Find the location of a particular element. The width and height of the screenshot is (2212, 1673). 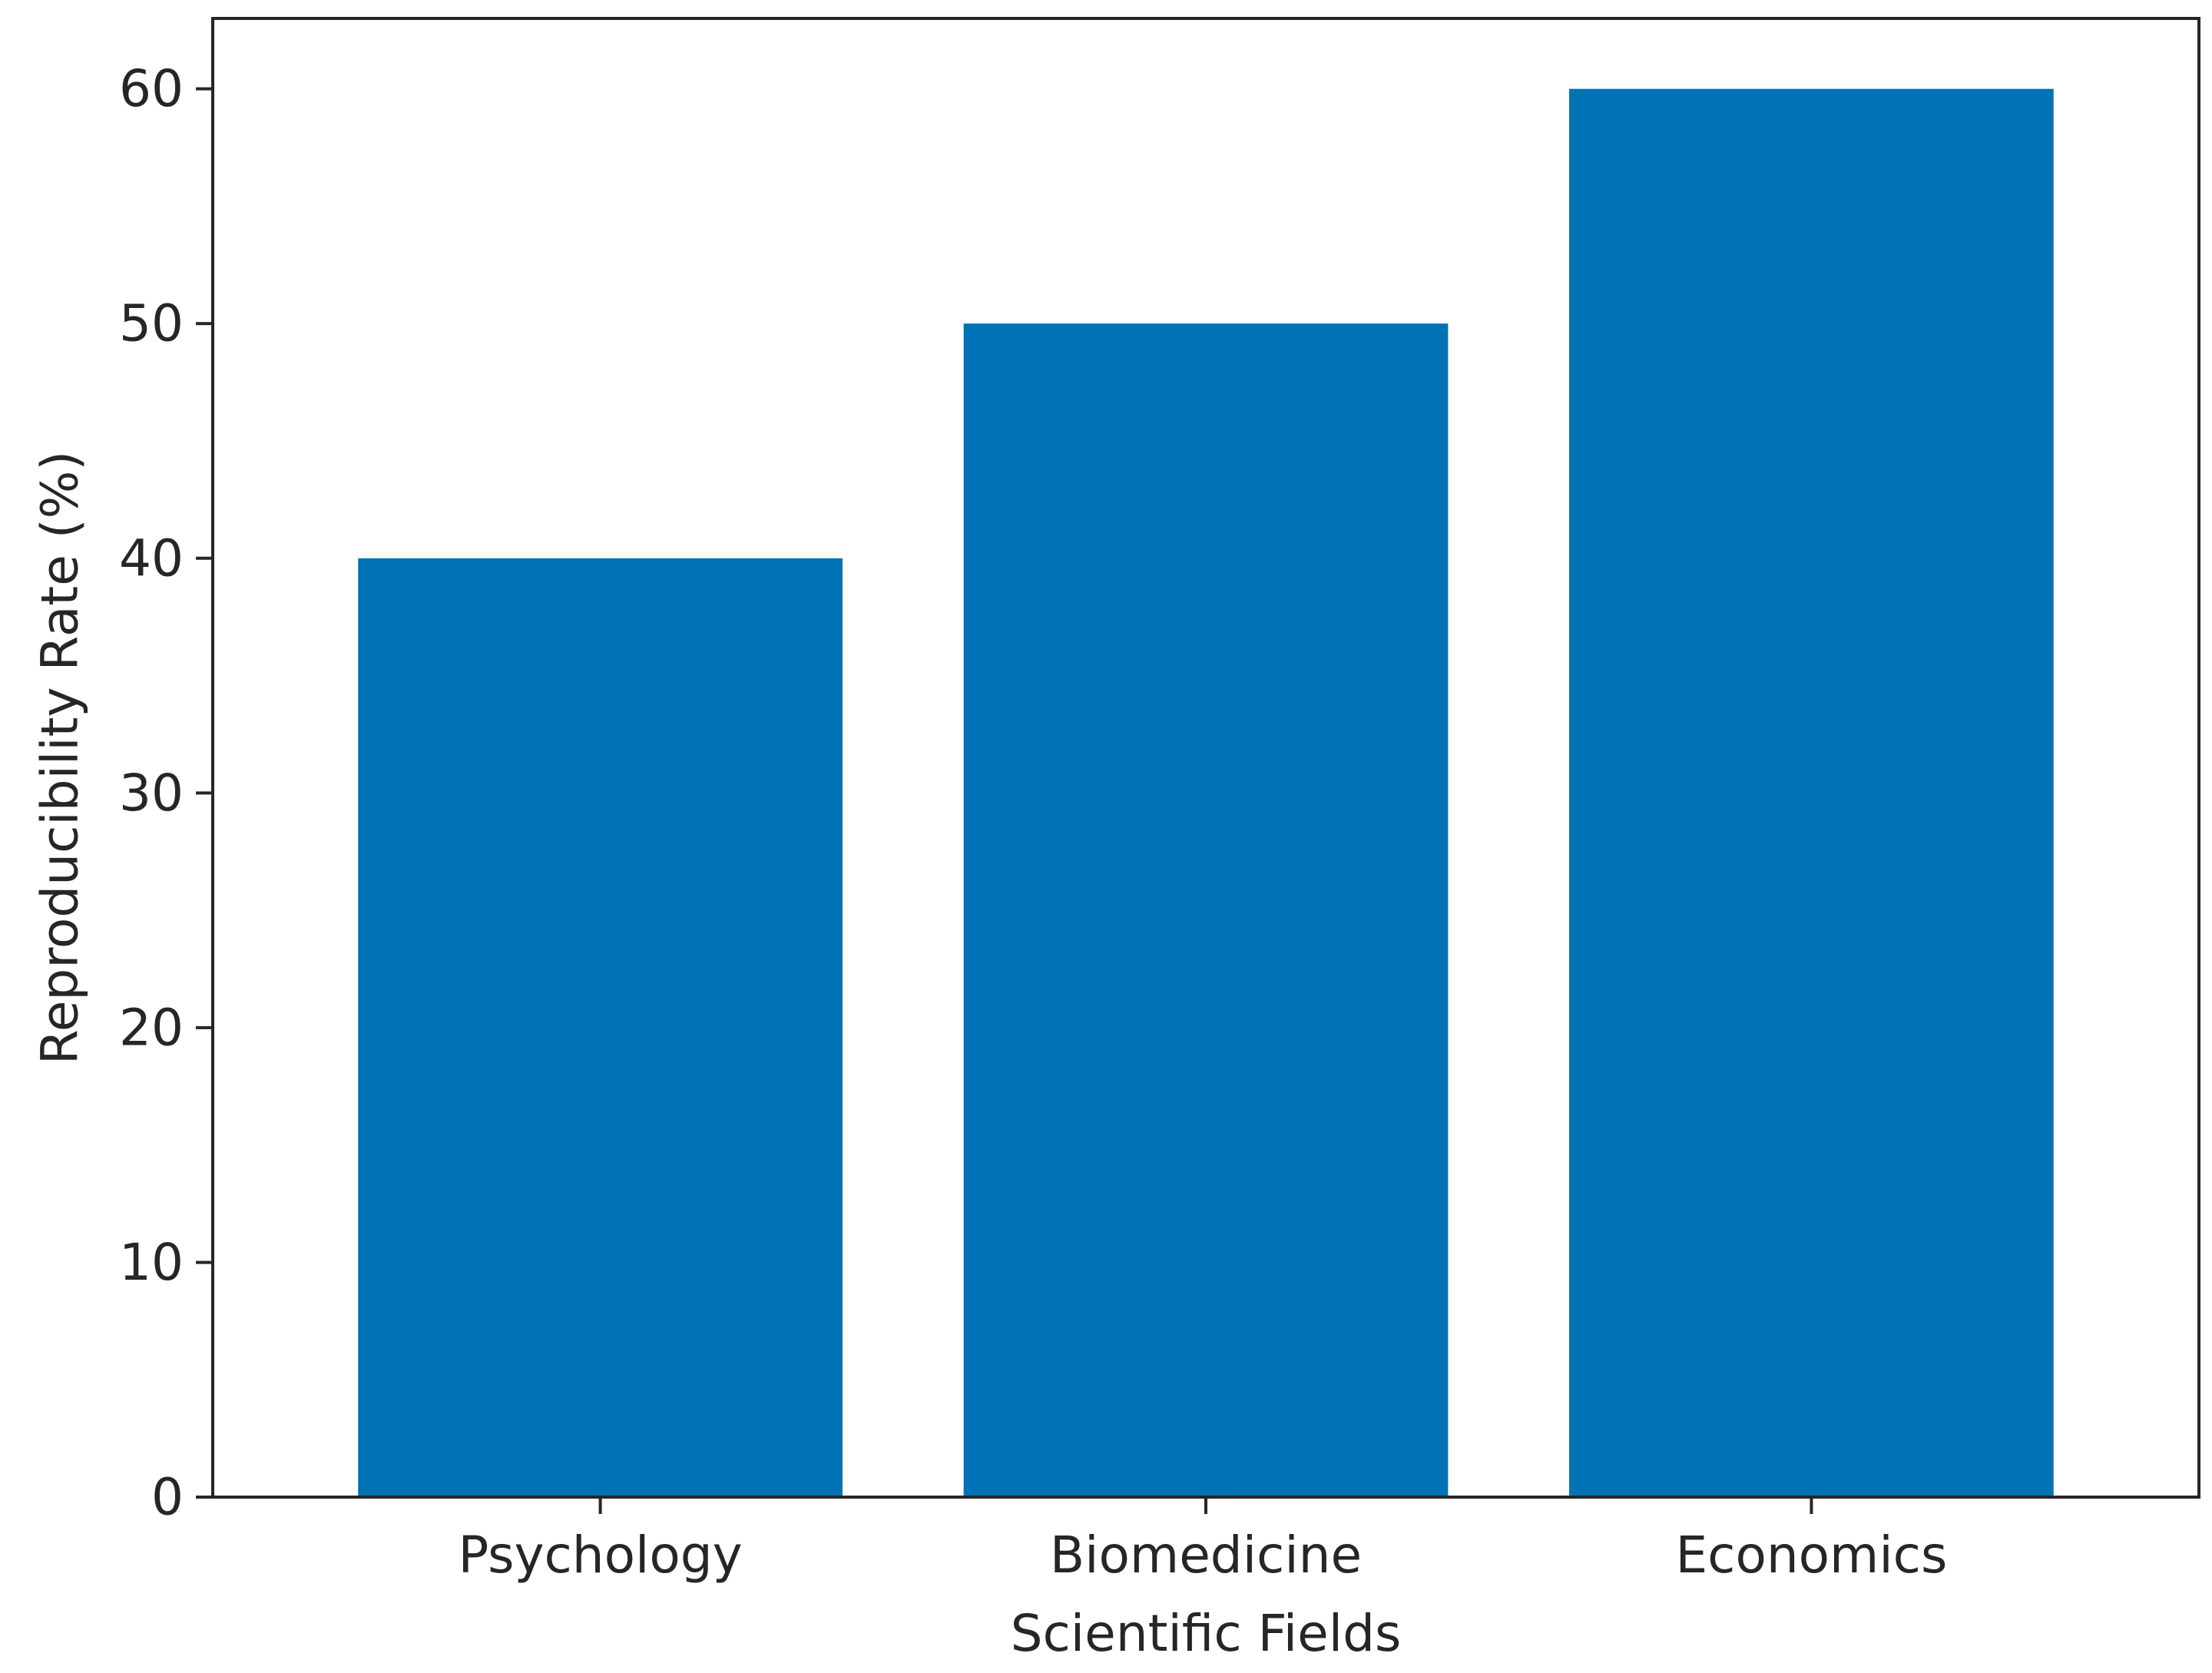

y-tick-label: 10 is located at coordinates (151, 1262).